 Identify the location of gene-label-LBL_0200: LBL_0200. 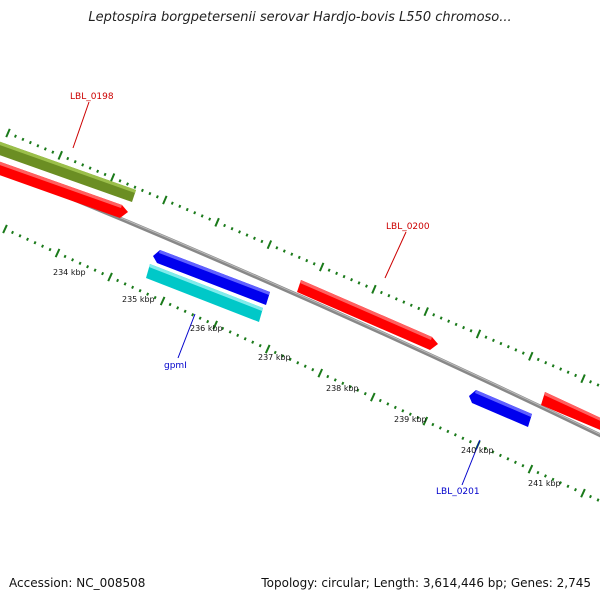
(408, 227).